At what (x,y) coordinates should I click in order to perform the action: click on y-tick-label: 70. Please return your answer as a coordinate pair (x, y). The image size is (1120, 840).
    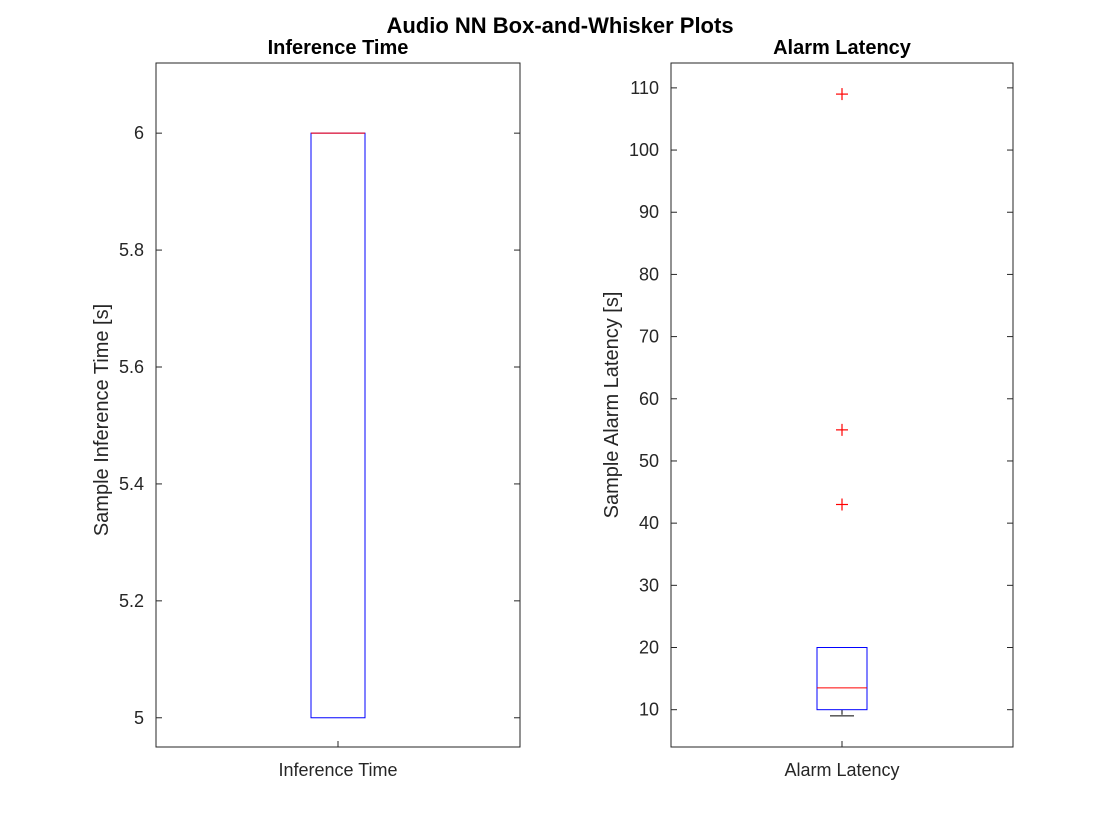
    Looking at the image, I should click on (649, 337).